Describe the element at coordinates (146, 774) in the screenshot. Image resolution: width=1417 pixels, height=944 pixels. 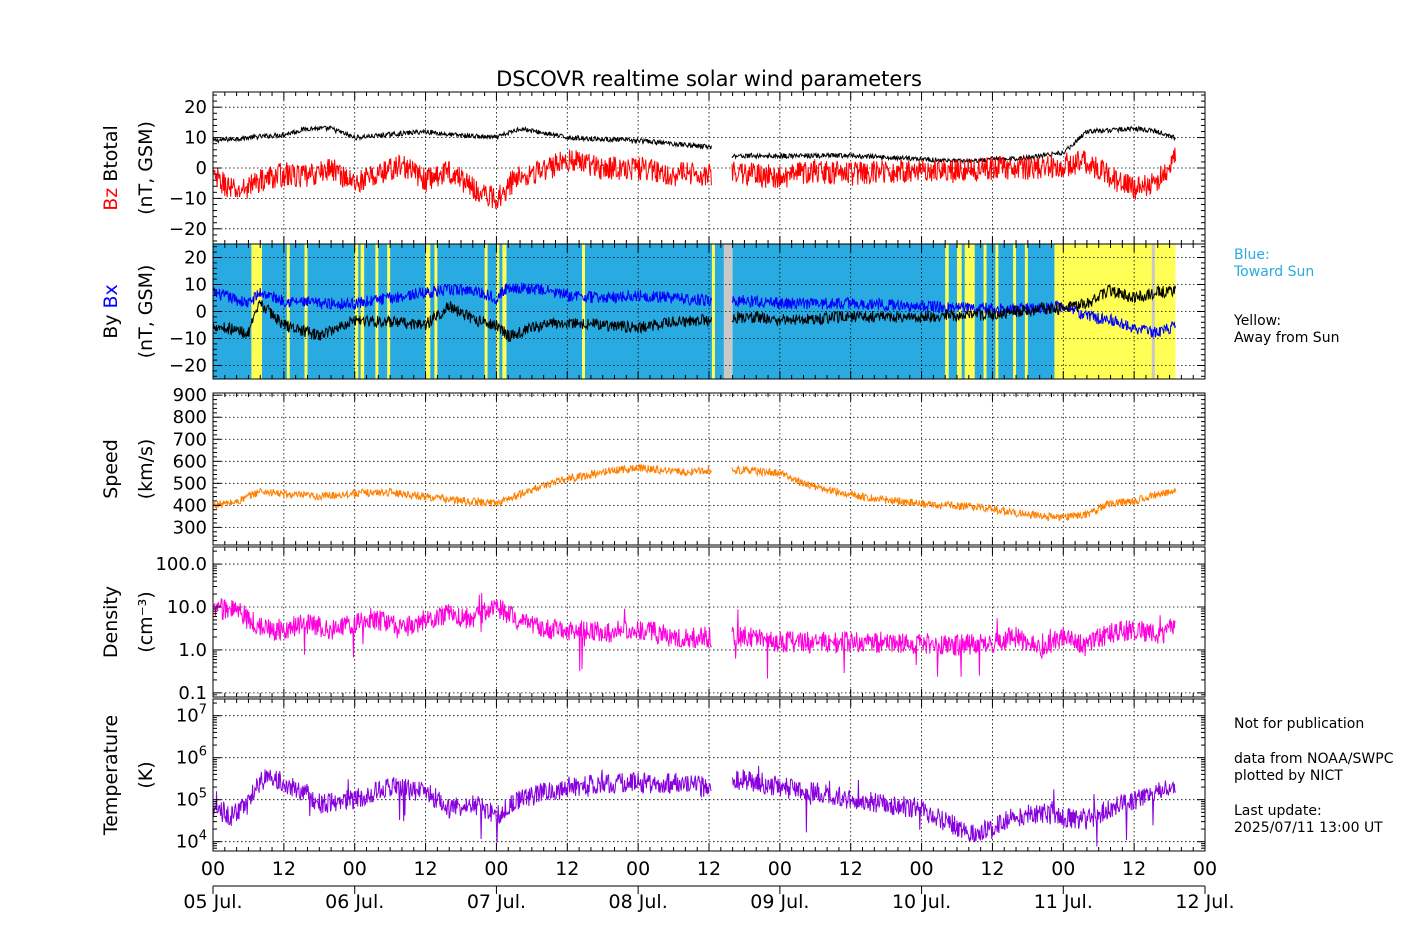
I see `y-axis-unit: (K)` at that location.